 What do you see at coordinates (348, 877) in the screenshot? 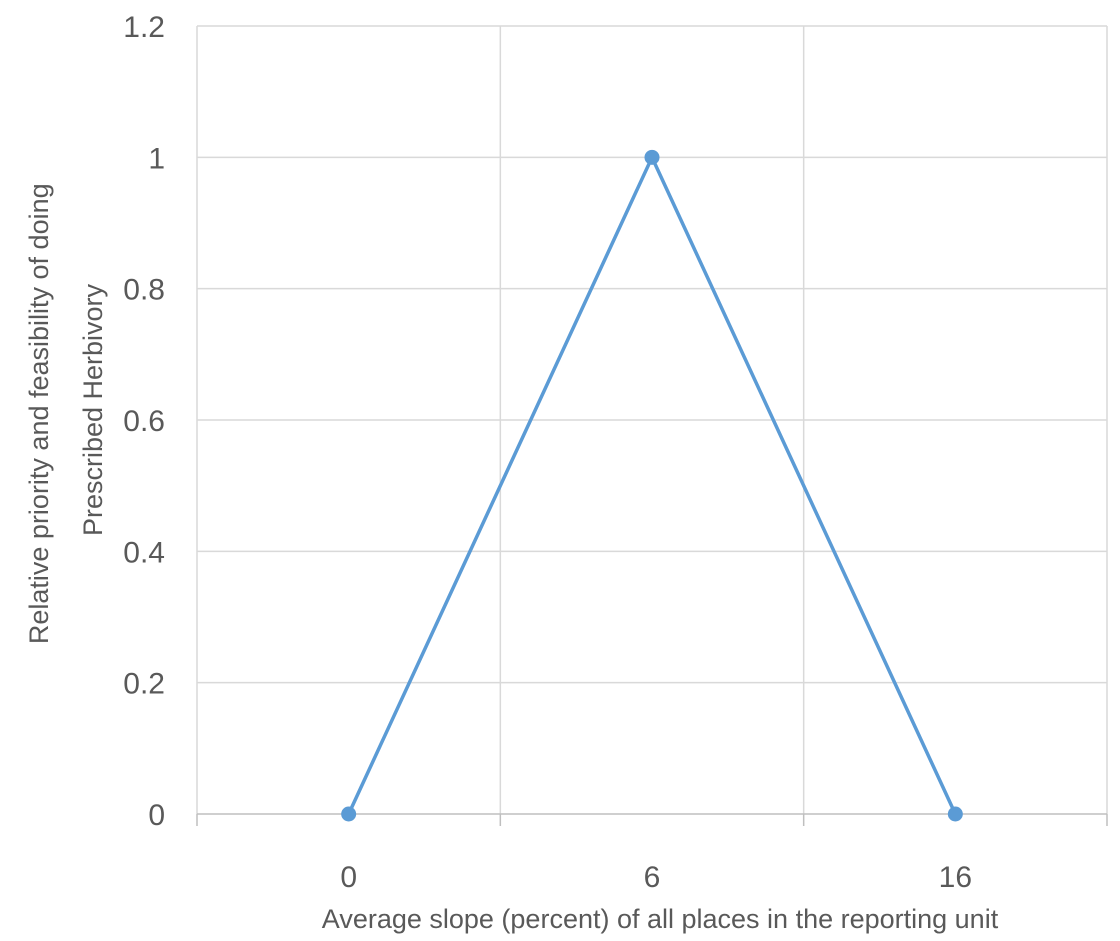
I see `x-tick-label: 0` at bounding box center [348, 877].